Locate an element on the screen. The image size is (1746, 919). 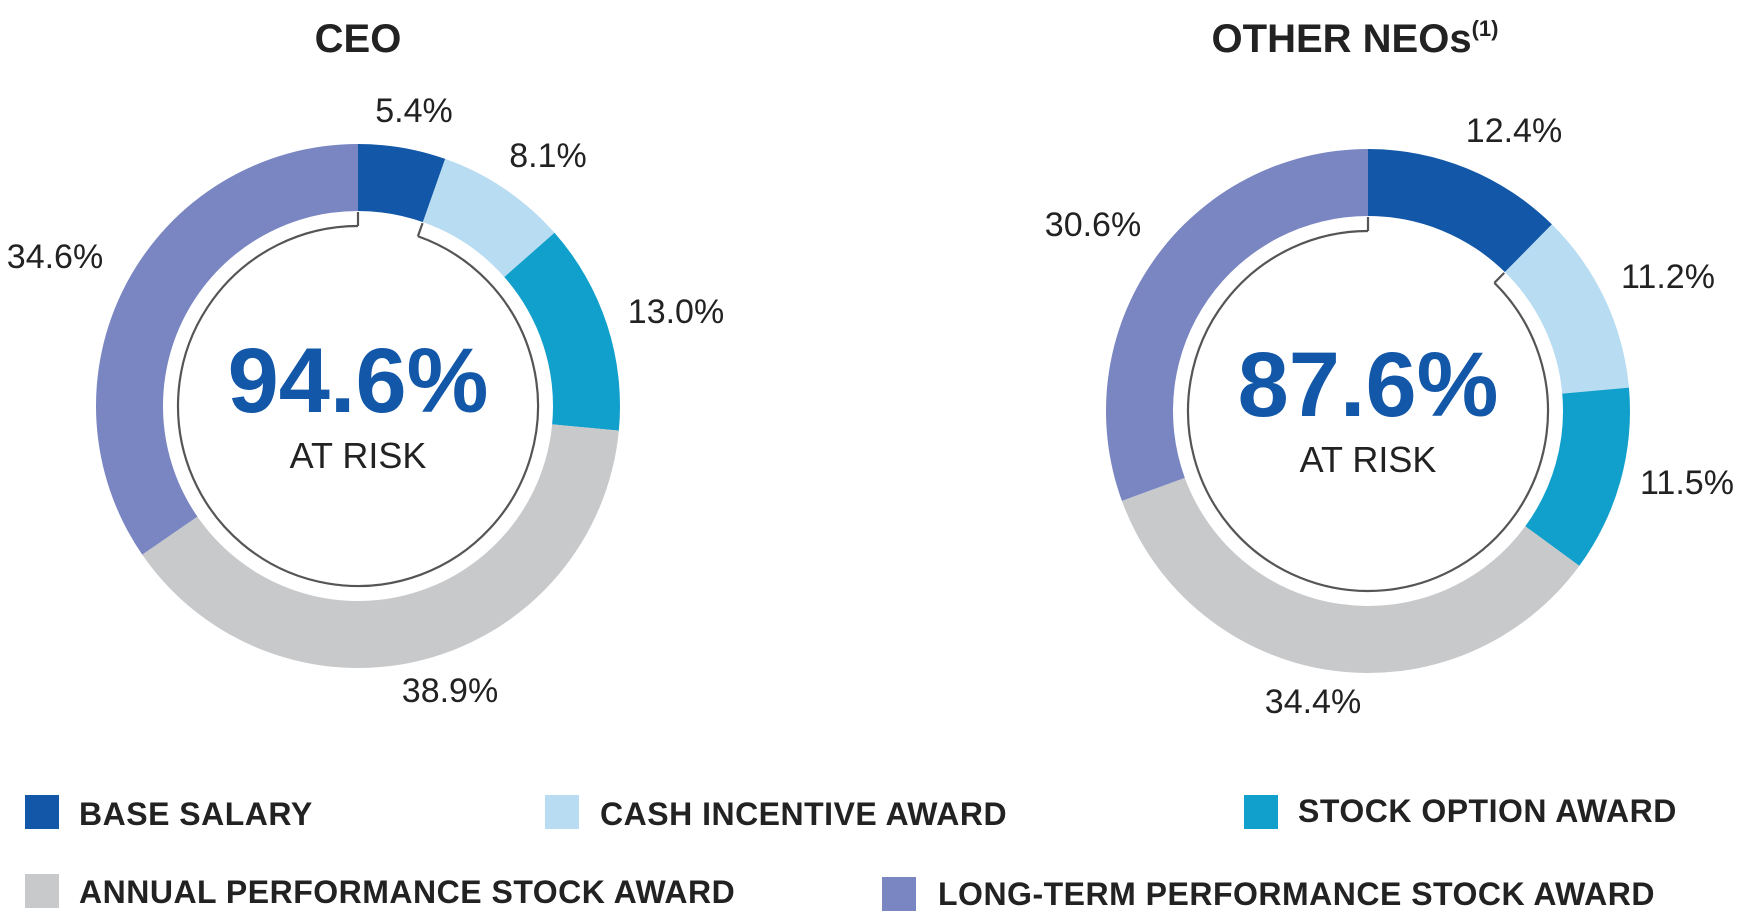
legend-label-base-salary: BASE SALARY is located at coordinates (196, 814).